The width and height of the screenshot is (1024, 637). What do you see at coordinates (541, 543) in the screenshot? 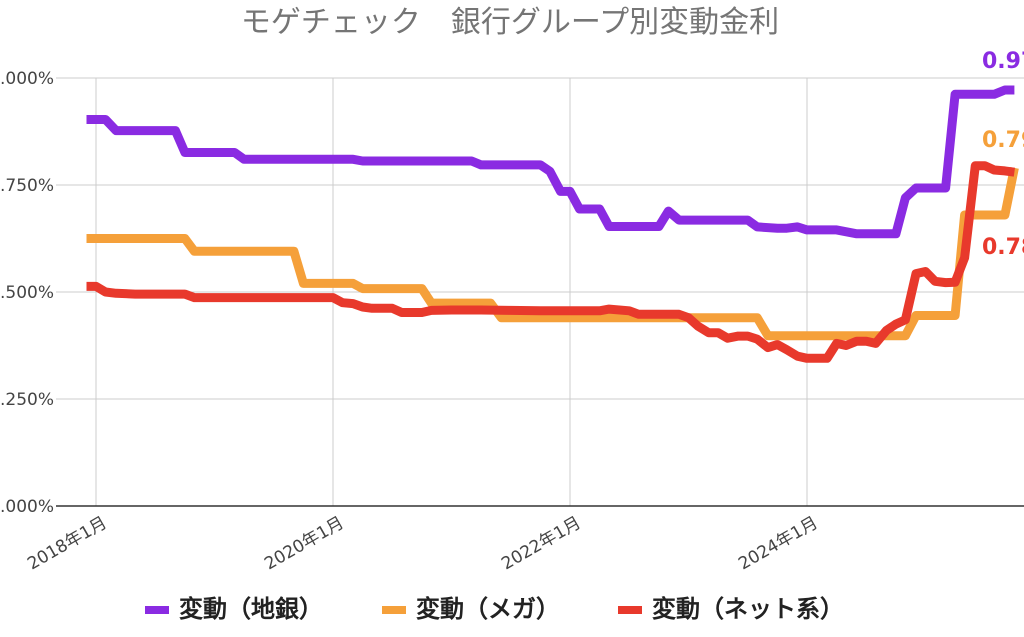
I see `x-tick-label: 2022年1月` at bounding box center [541, 543].